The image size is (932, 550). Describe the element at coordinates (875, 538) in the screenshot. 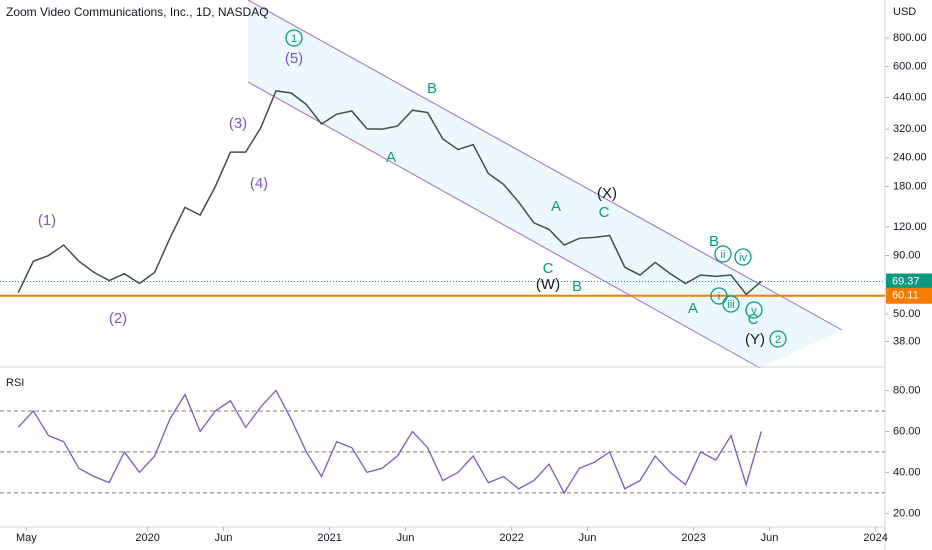

I see `x-tick-label: 2024` at that location.